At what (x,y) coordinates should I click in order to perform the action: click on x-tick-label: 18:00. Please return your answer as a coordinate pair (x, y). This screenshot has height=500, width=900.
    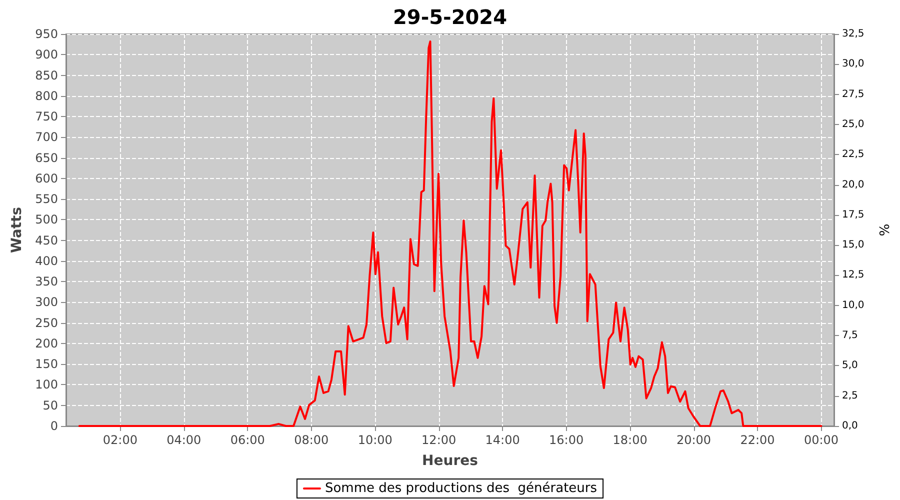
    Looking at the image, I should click on (630, 440).